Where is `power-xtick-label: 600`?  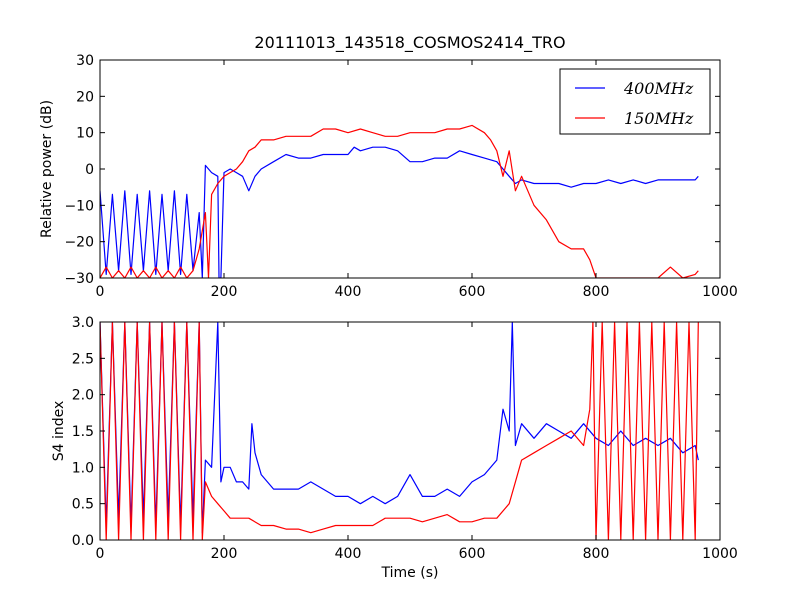 power-xtick-label: 600 is located at coordinates (472, 292).